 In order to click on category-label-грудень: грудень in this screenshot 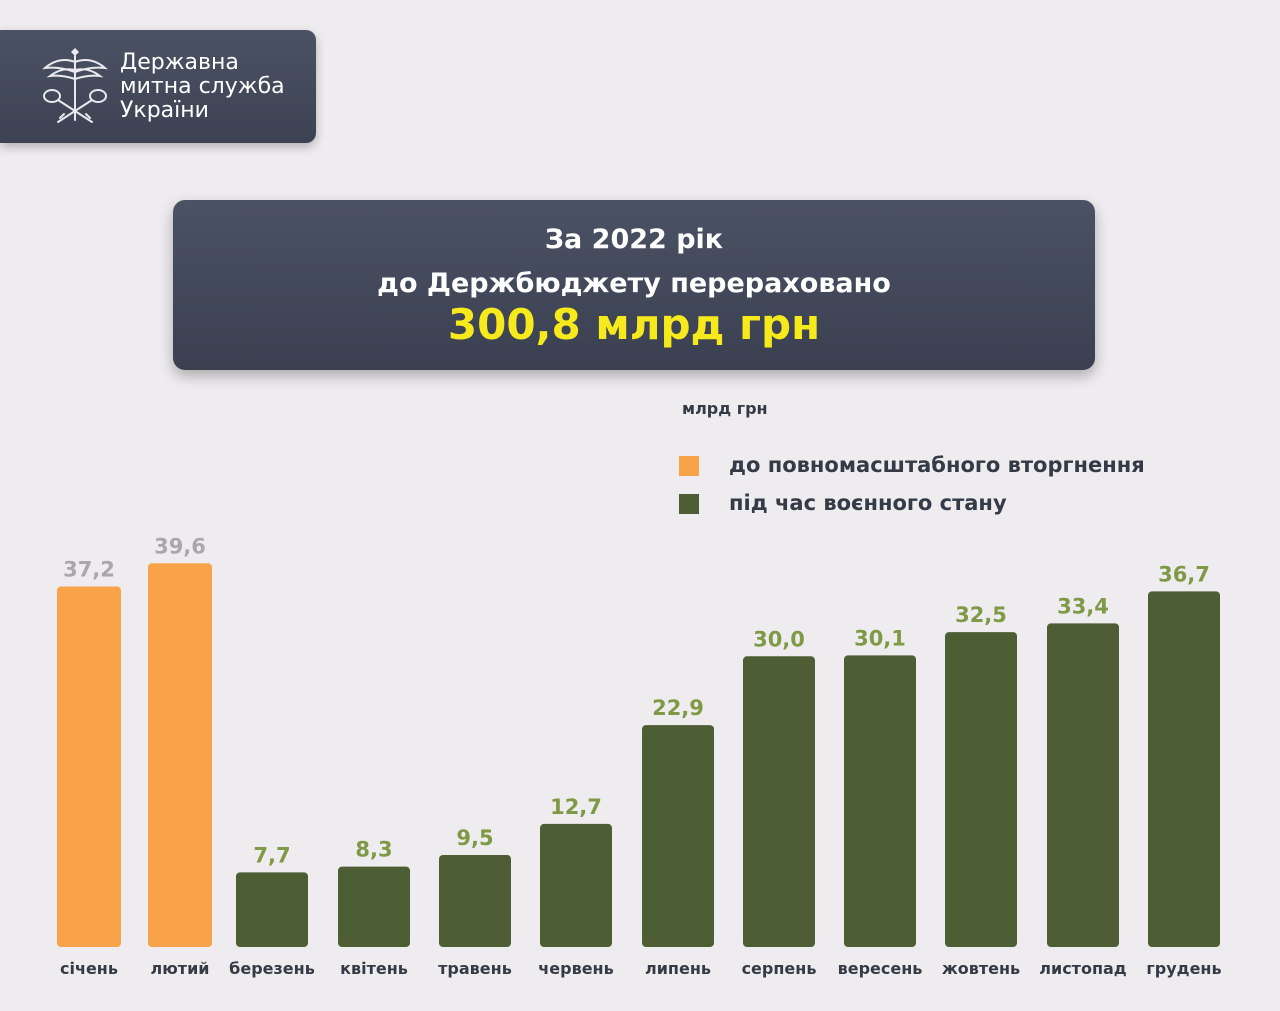, I will do `click(1183, 968)`.